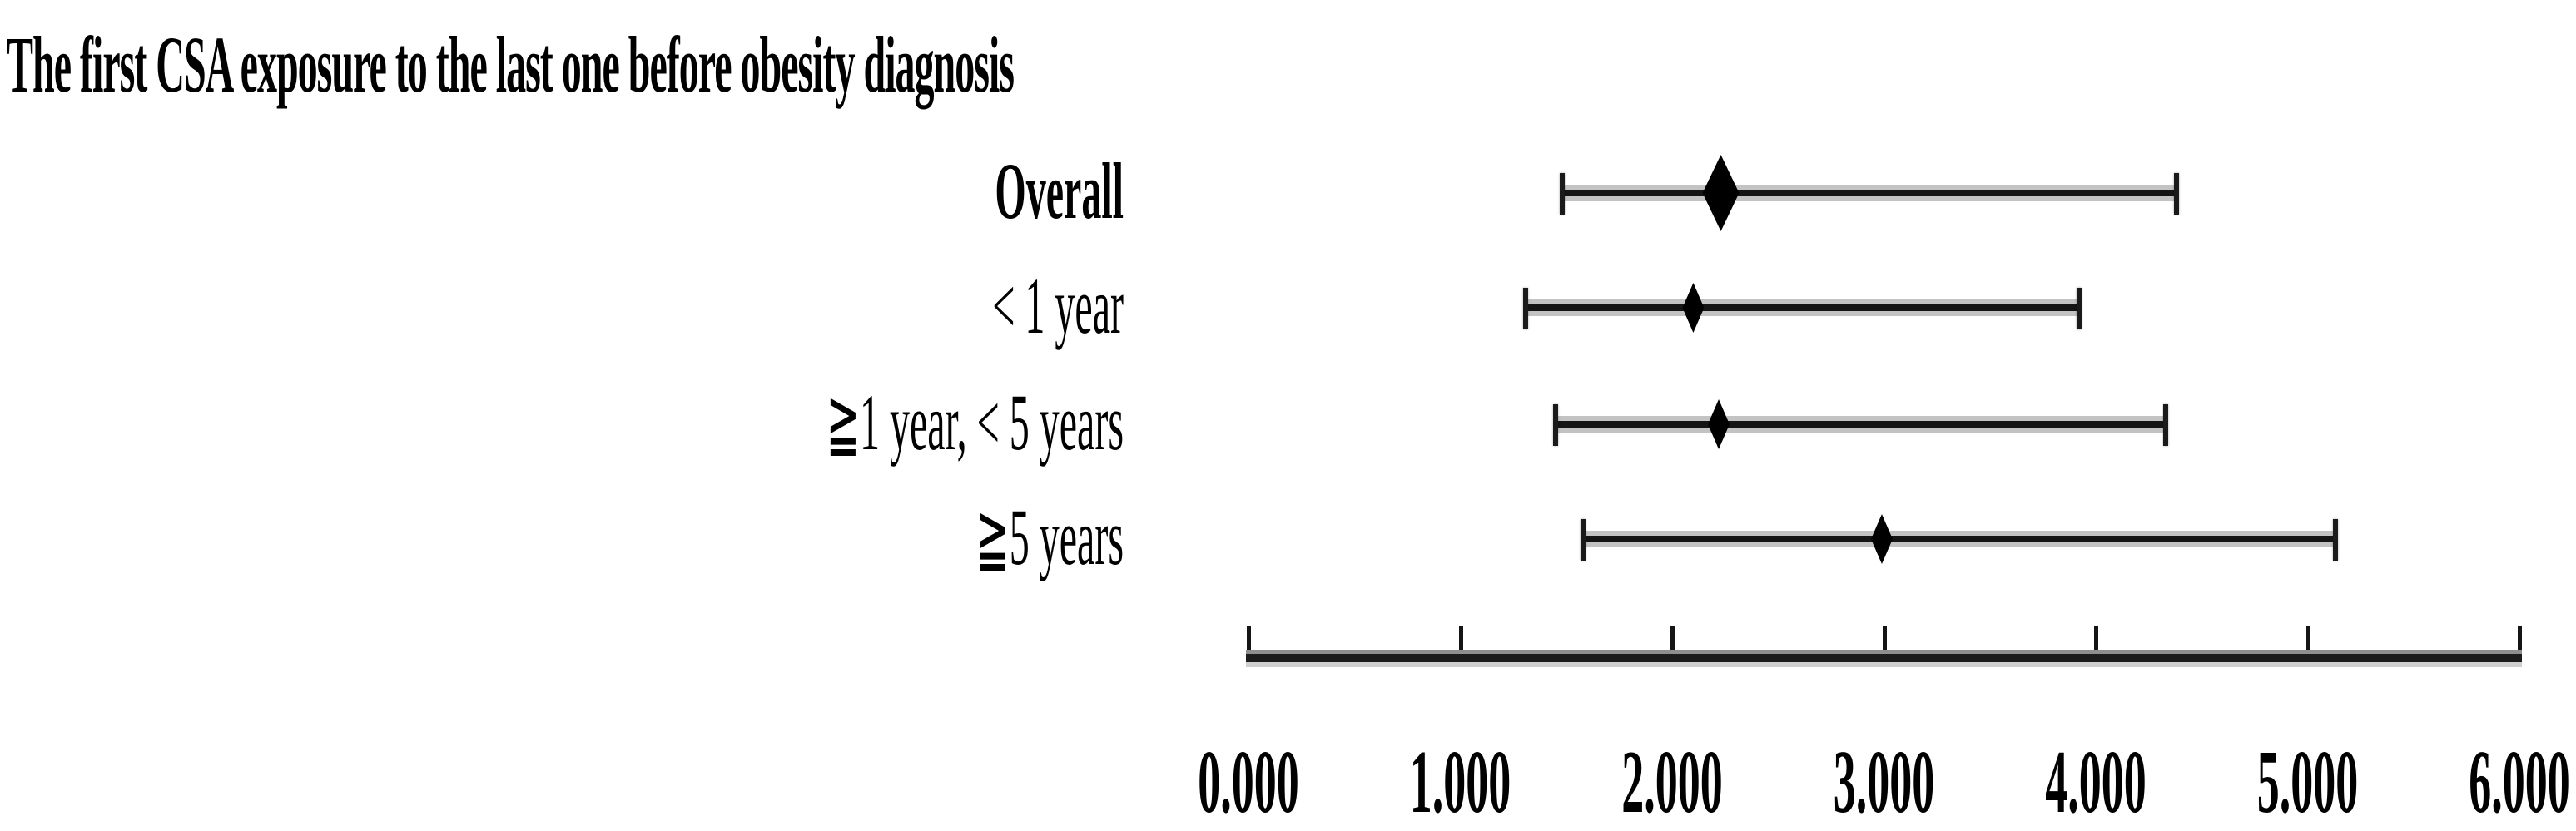 The width and height of the screenshot is (2576, 831). Describe the element at coordinates (2519, 781) in the screenshot. I see `x-axis-tick-label: 6.000` at that location.